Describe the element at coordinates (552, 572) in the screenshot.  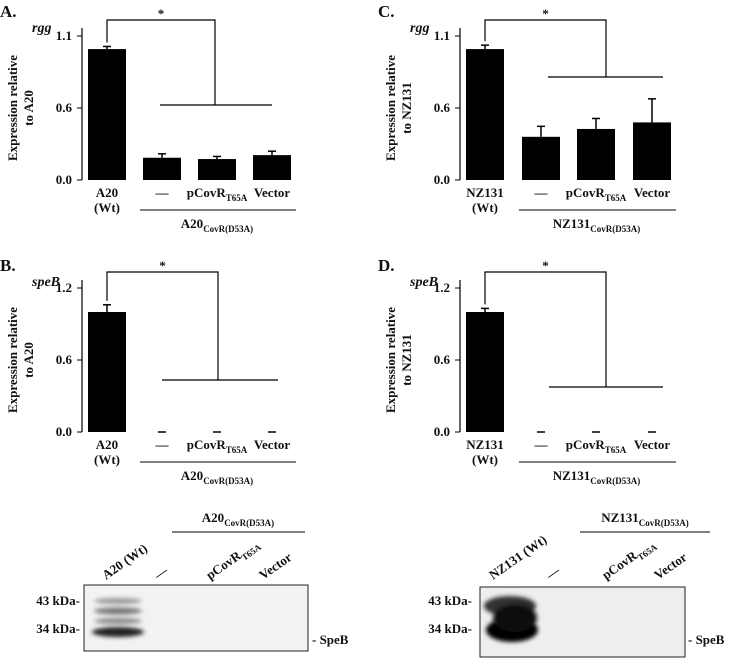
I see `blot-lane-label-base: —` at that location.